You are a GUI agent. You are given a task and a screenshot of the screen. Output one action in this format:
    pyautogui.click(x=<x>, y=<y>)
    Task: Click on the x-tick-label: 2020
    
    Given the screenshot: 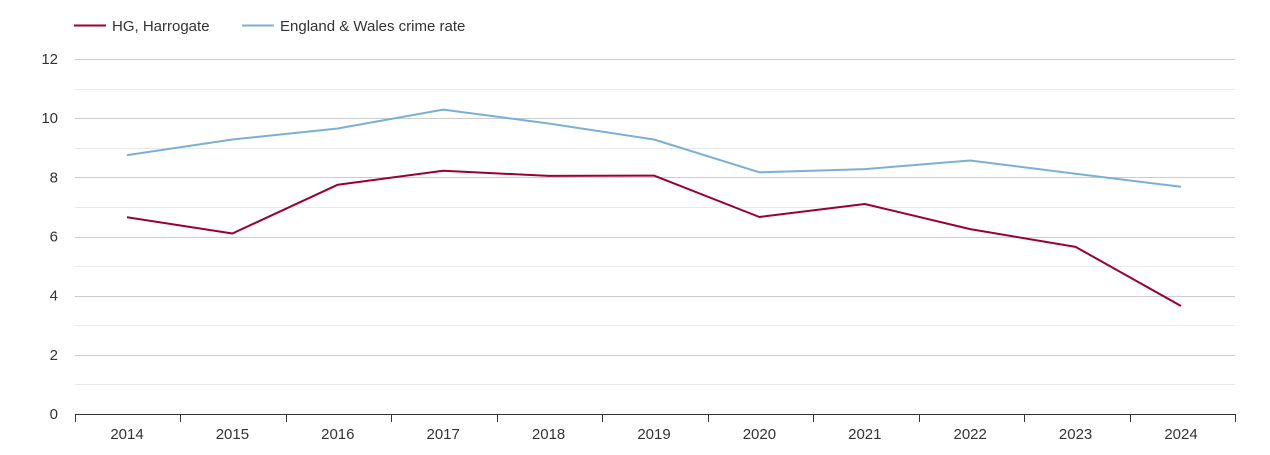 What is the action you would take?
    pyautogui.click(x=759, y=434)
    